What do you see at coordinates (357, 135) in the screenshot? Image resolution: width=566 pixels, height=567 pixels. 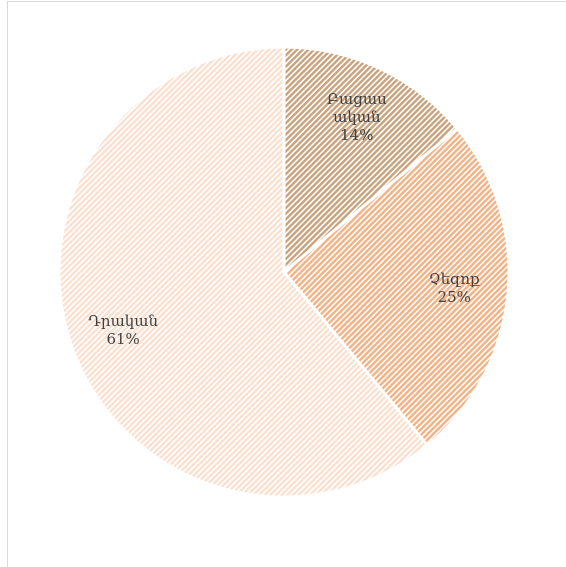 I see `value-label: 14%` at bounding box center [357, 135].